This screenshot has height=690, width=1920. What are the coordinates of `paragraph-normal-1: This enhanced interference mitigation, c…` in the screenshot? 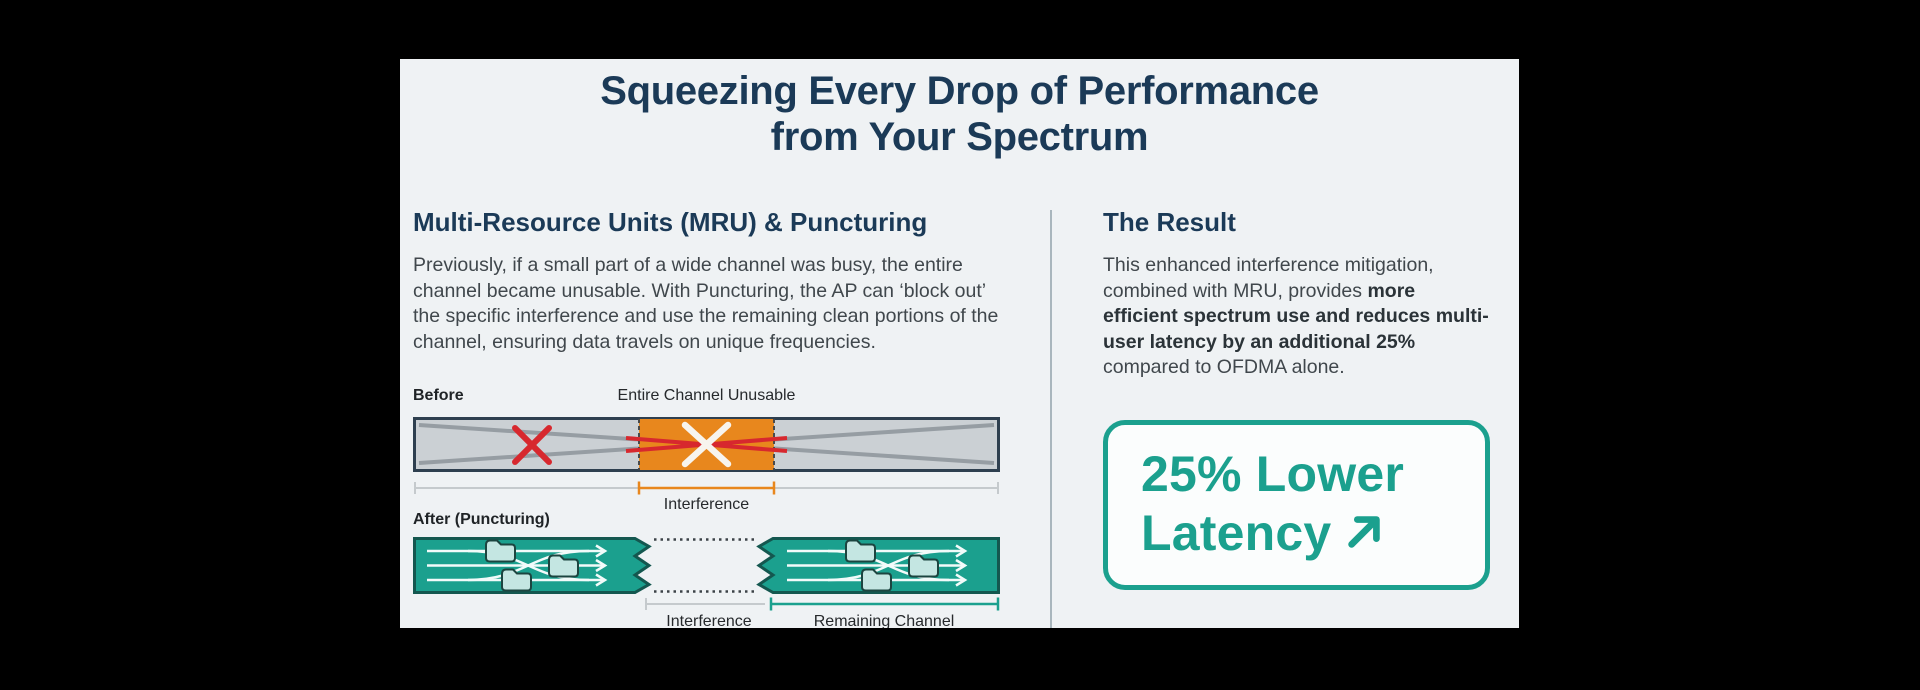 It's located at (1268, 278).